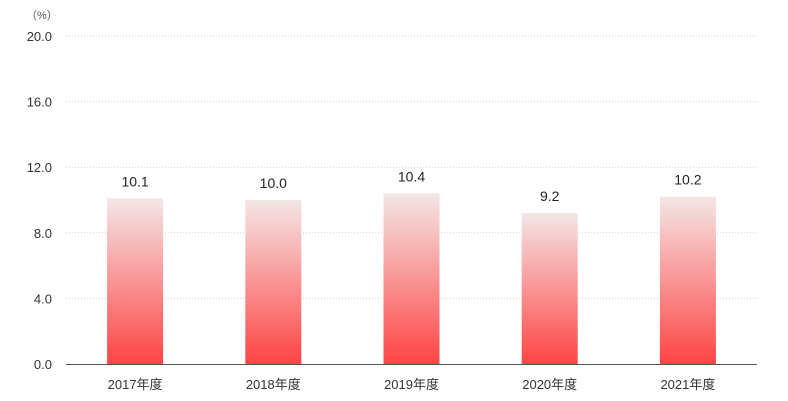 This screenshot has height=401, width=788. What do you see at coordinates (687, 384) in the screenshot?
I see `x-tick-label: 2021年度` at bounding box center [687, 384].